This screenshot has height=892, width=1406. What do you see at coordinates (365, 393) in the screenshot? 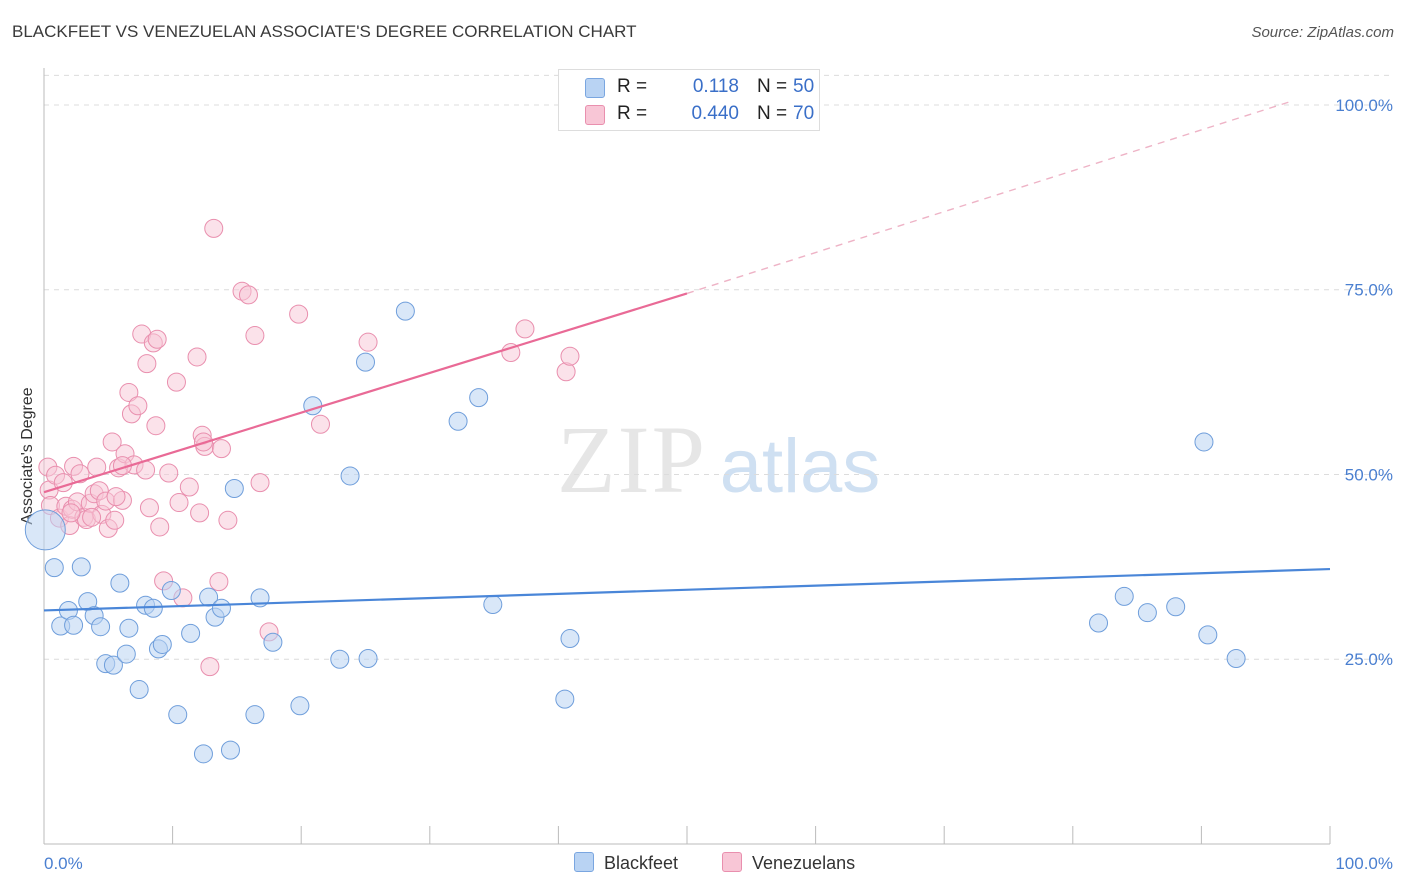
I see `venezuelans-trend-line` at bounding box center [365, 393].